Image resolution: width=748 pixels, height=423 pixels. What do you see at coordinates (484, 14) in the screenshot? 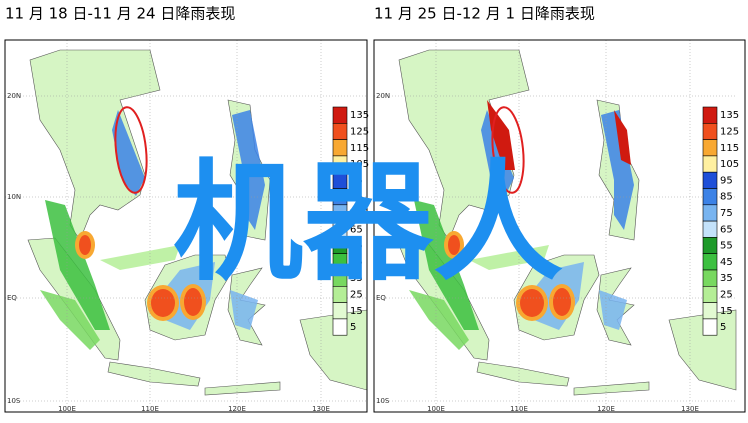
I see `panel-title: 11 月 25 日-12 月 1 日降雨表现` at bounding box center [484, 14].